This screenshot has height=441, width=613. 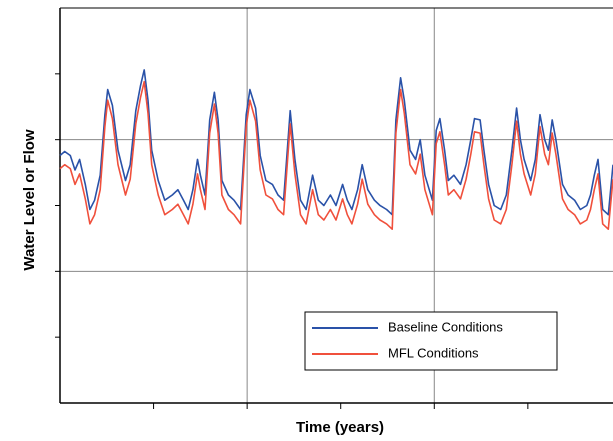 What do you see at coordinates (445, 326) in the screenshot?
I see `legend-label: Baseline Conditions` at bounding box center [445, 326].